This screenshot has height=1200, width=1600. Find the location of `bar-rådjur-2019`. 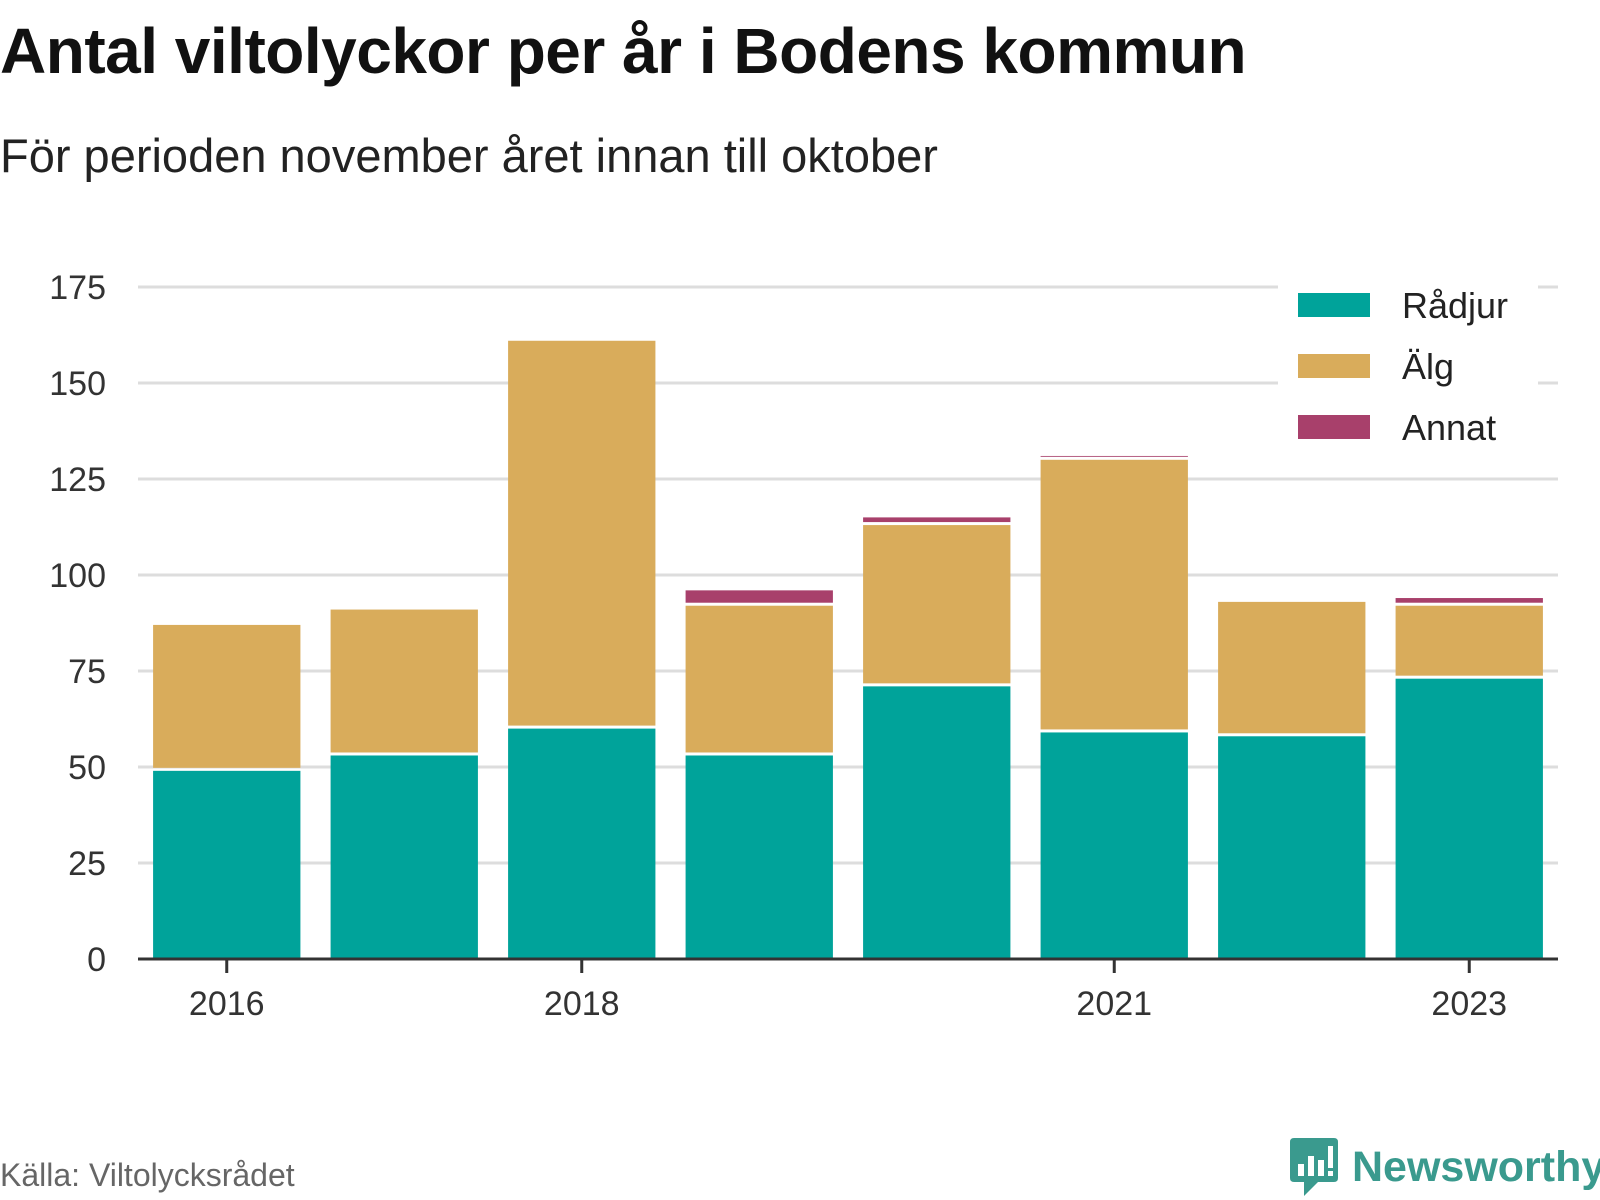

bar-rådjur-2019 is located at coordinates (759, 857).